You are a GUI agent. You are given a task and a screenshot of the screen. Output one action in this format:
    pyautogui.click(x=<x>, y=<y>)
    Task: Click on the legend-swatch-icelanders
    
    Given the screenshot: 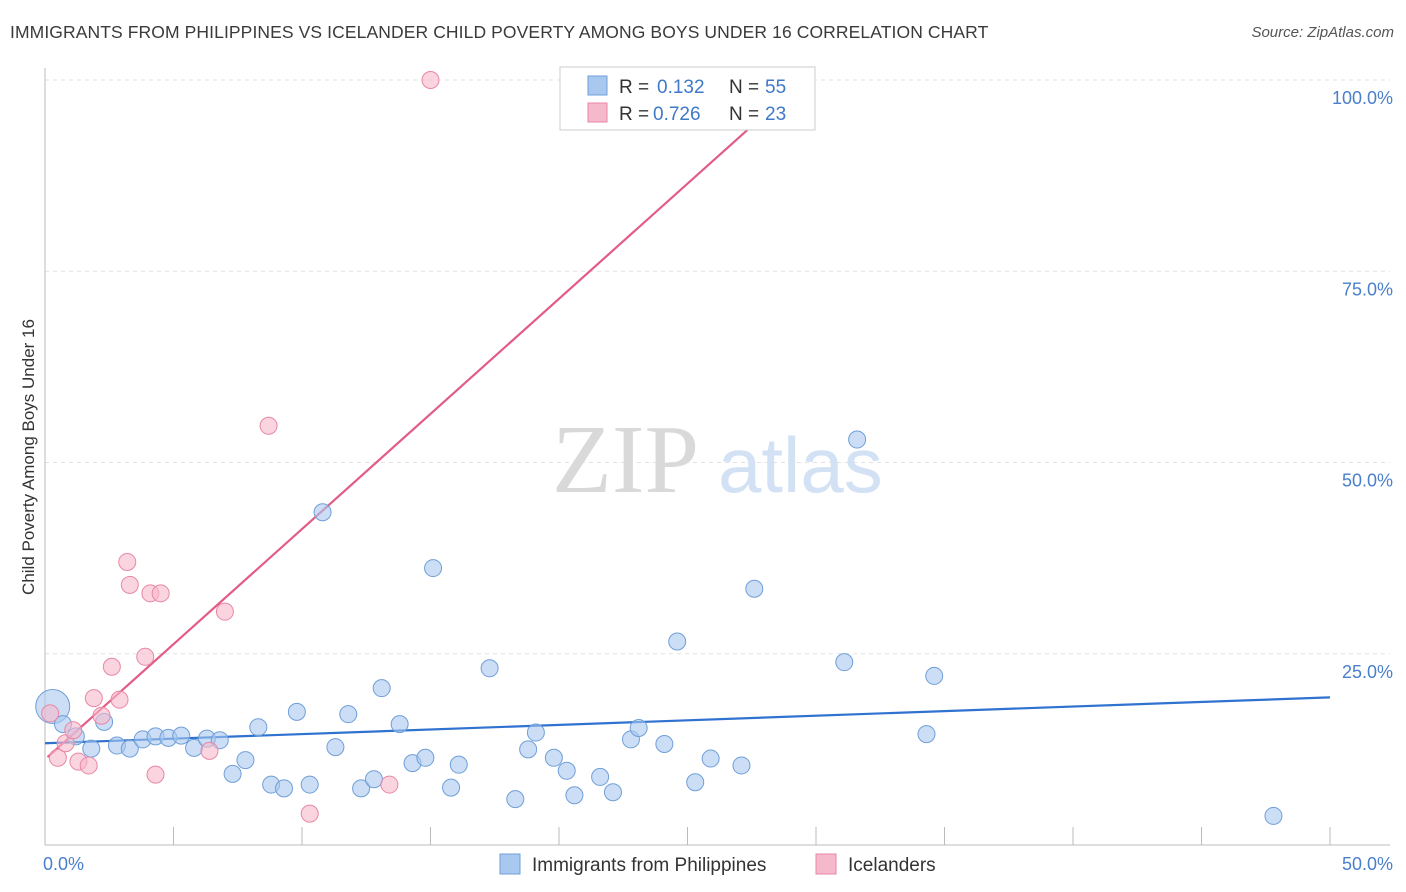 What is the action you would take?
    pyautogui.click(x=597, y=112)
    